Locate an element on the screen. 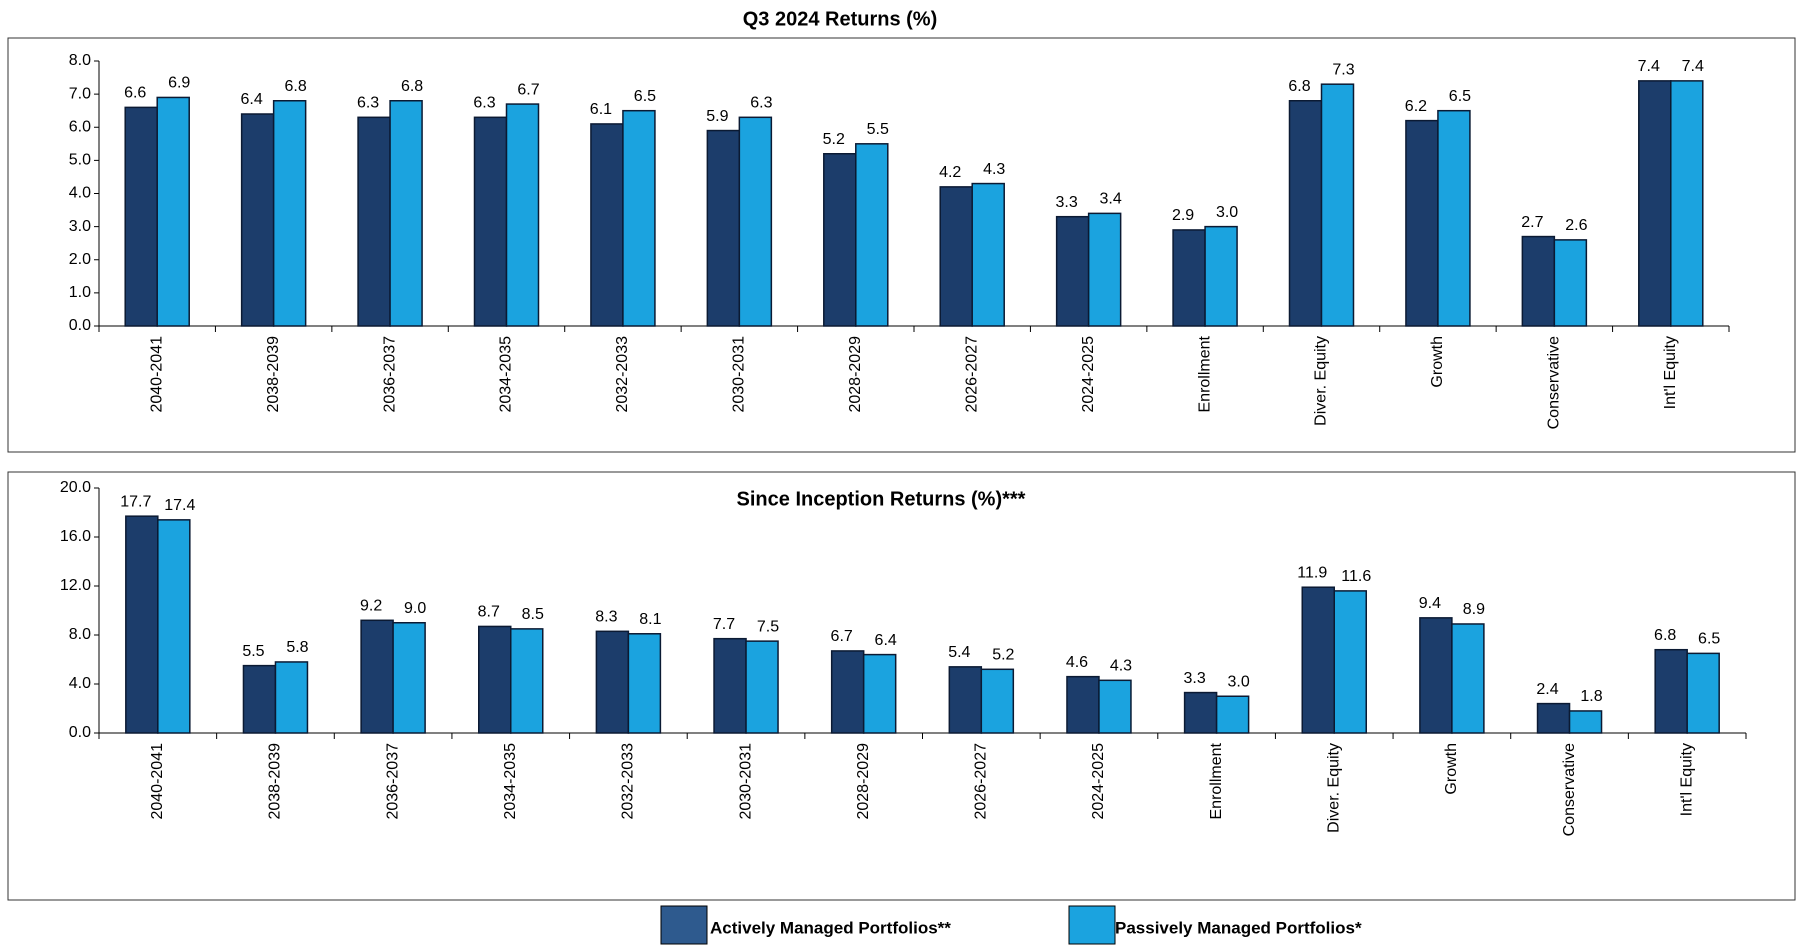  data-label: 11.9 is located at coordinates (1312, 572).